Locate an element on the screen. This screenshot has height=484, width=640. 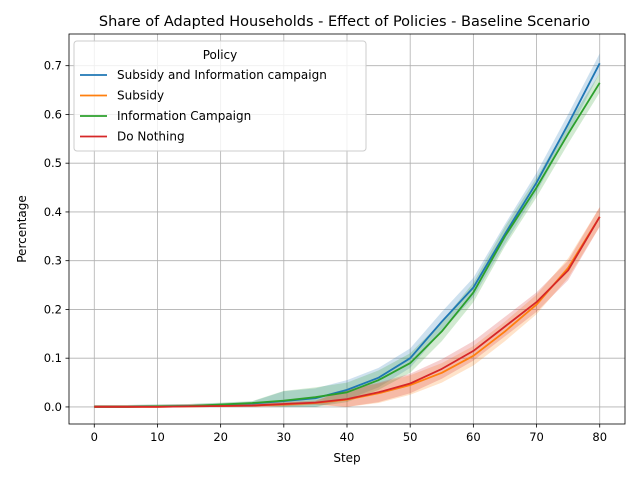
y-tick-label: 0.3 is located at coordinates (53, 261).